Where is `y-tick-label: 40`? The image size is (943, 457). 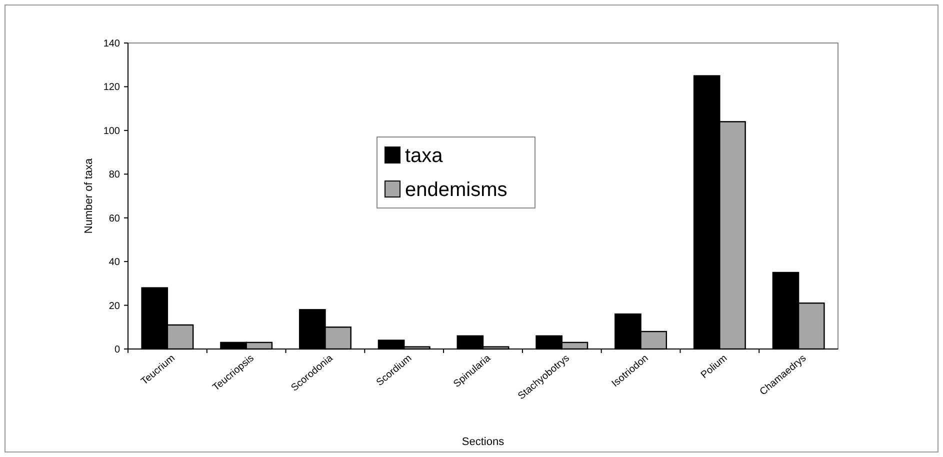 y-tick-label: 40 is located at coordinates (114, 262).